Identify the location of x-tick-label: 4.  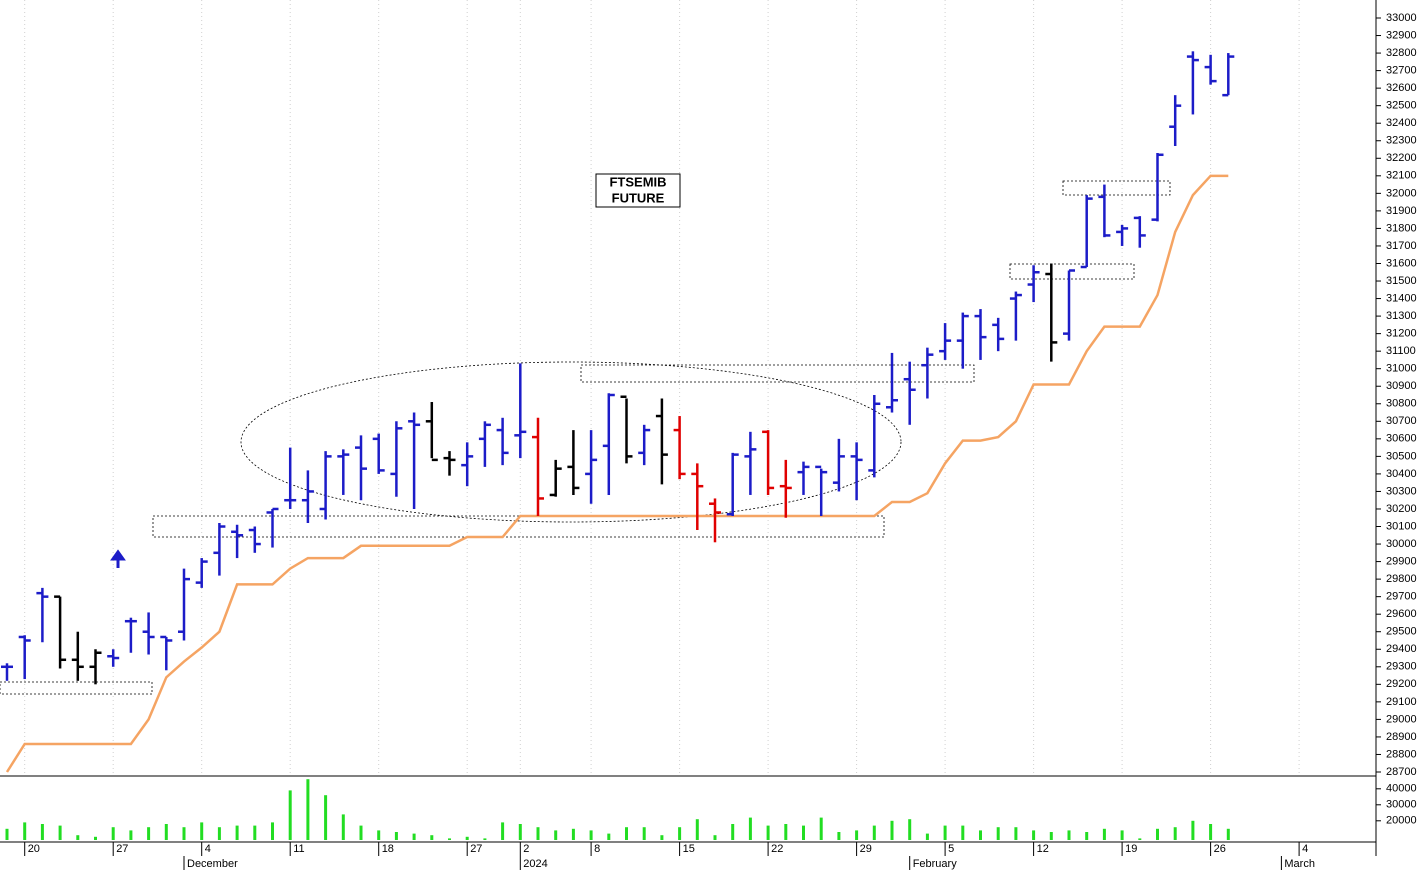
(208, 849).